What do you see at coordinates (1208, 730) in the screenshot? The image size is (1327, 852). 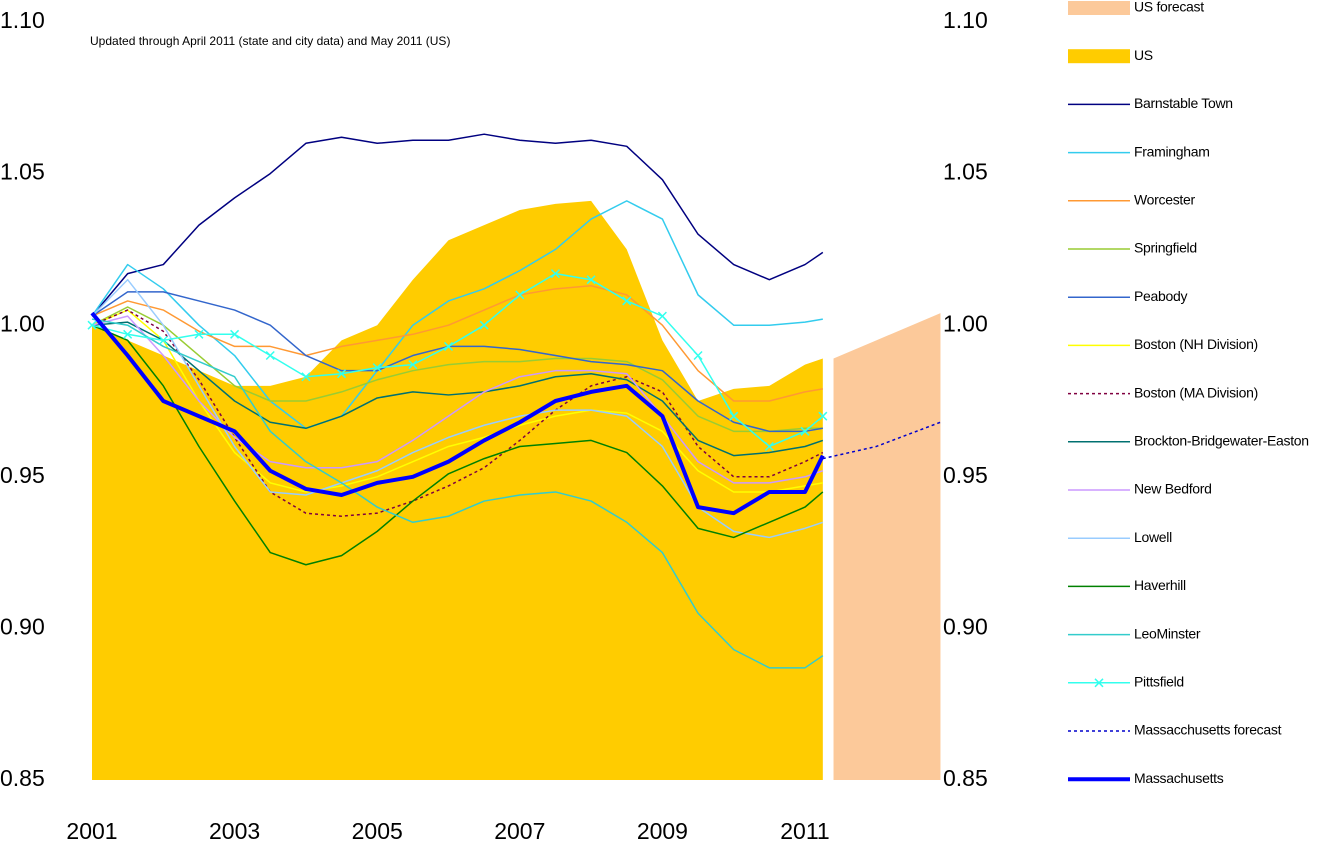 I see `legend-label: Massacchusetts forecast` at bounding box center [1208, 730].